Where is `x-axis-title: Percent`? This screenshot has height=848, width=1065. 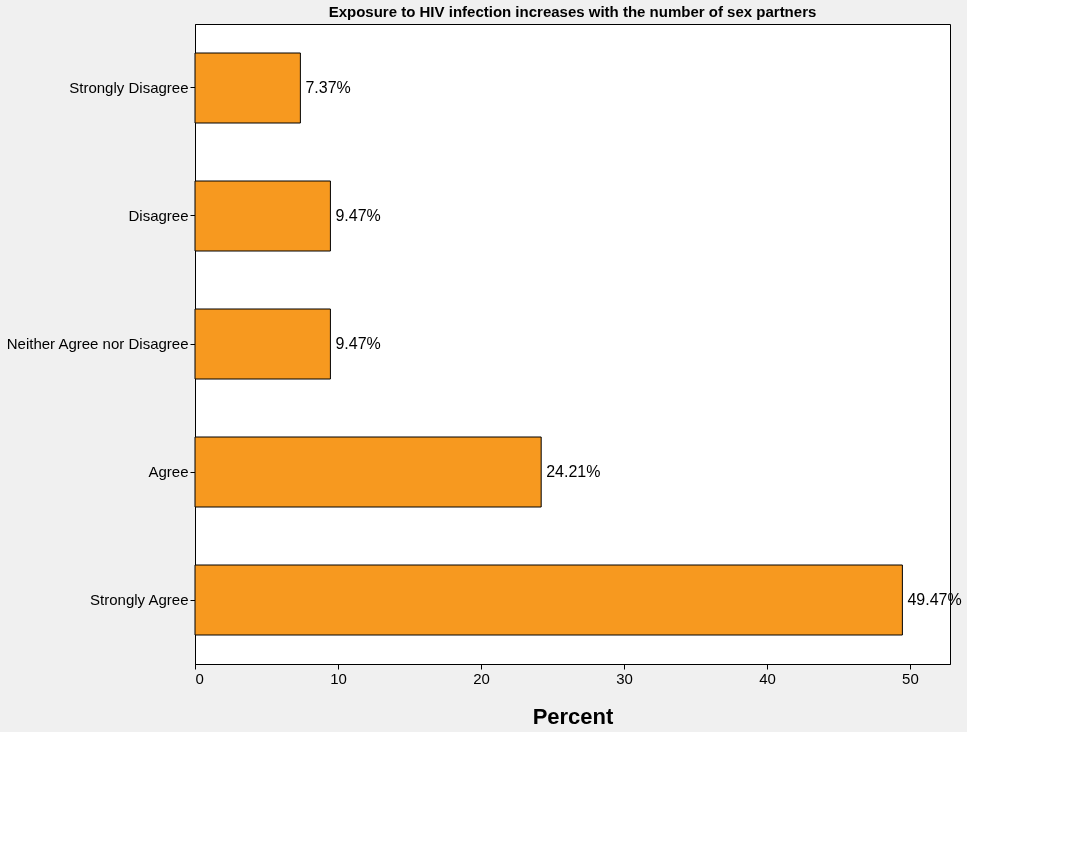
x-axis-title: Percent is located at coordinates (573, 716).